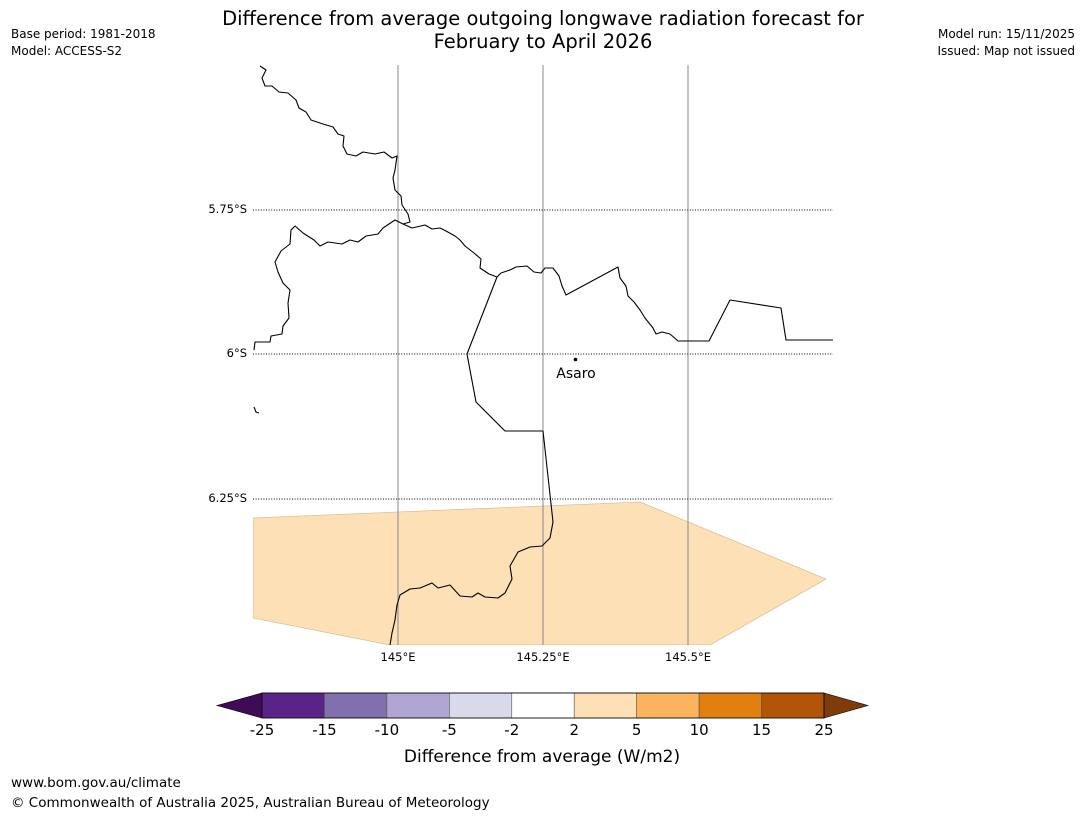 The image size is (1085, 816). I want to click on lon-label-145-25e: 145.25°E, so click(542, 657).